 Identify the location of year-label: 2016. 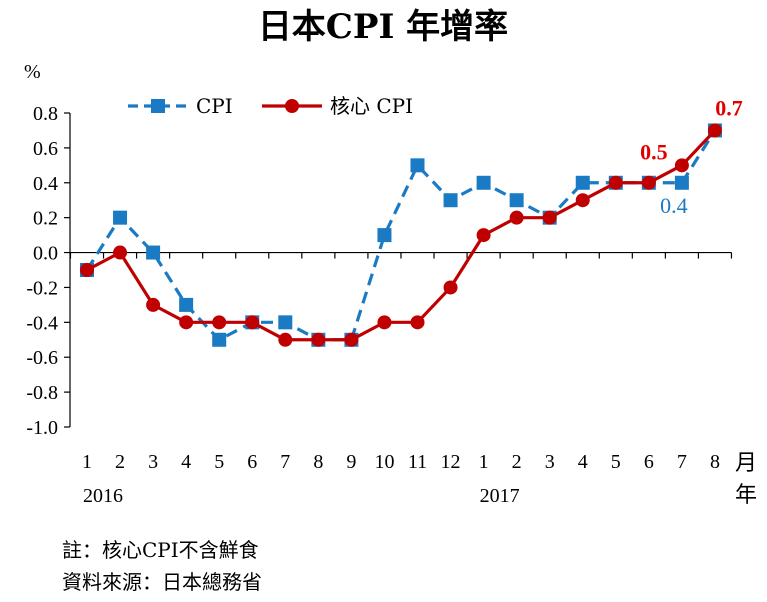
(103, 496).